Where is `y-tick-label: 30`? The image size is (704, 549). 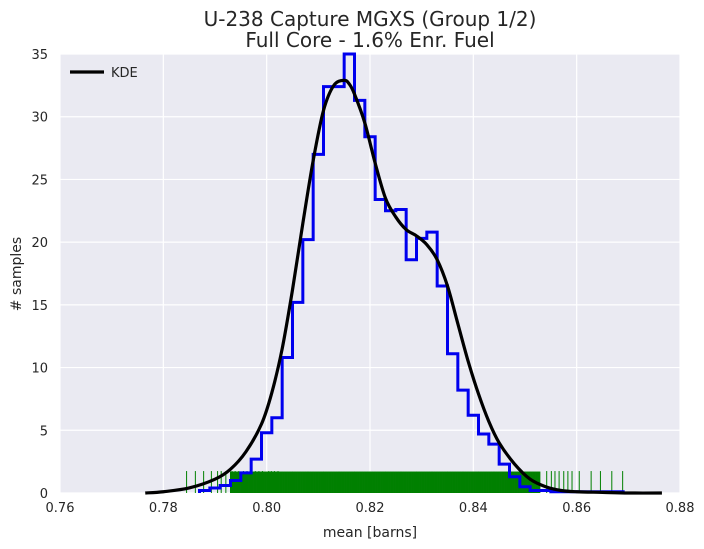 y-tick-label: 30 is located at coordinates (39, 118).